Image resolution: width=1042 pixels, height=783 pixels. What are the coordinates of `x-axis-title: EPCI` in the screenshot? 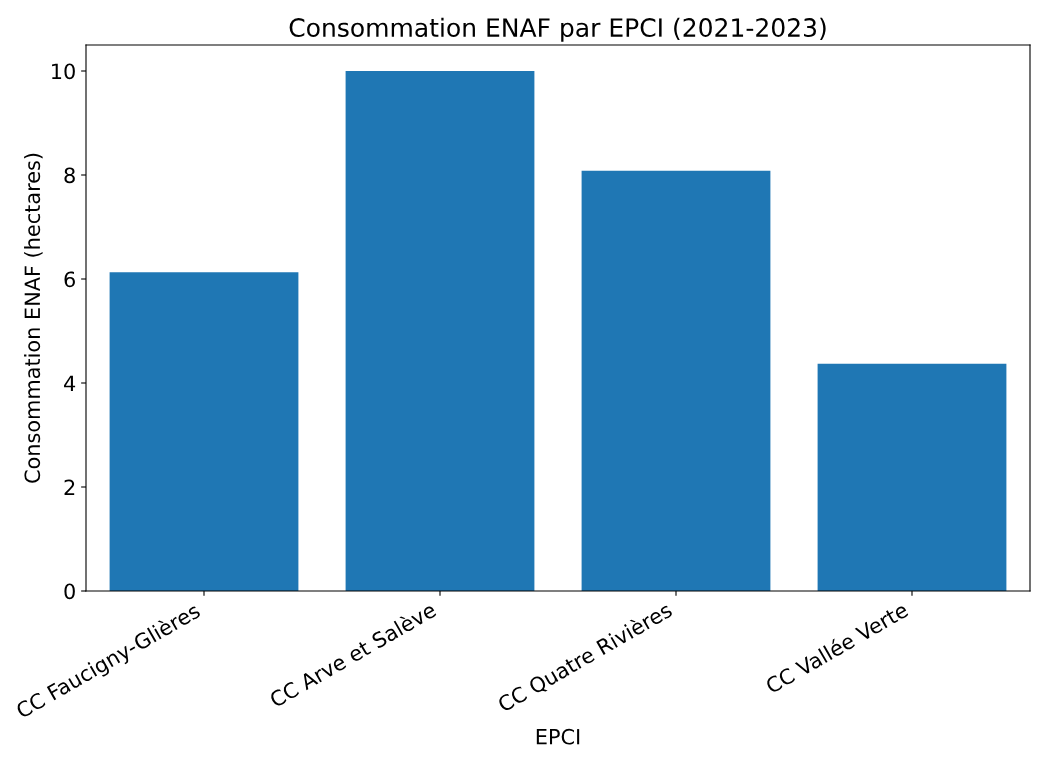 It's located at (558, 736).